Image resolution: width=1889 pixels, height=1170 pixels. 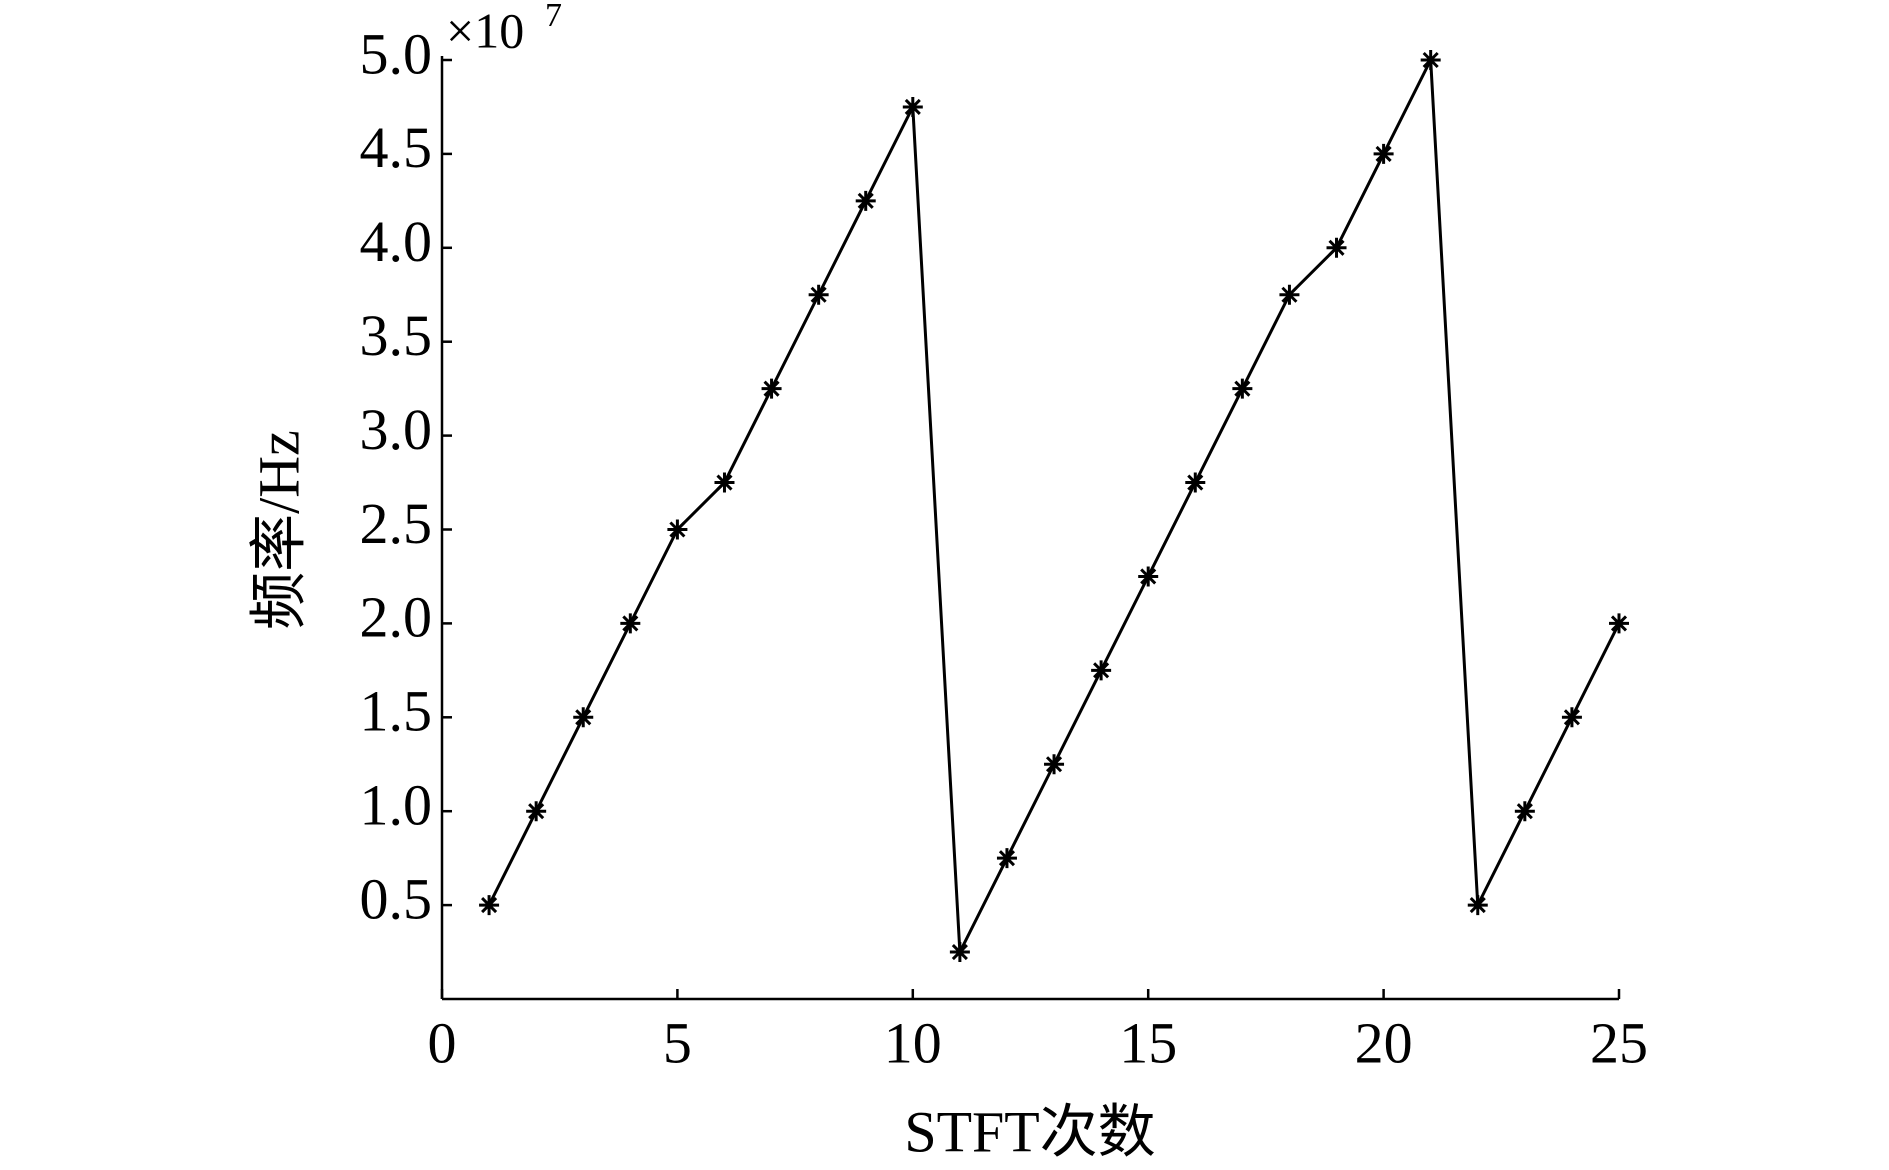 What do you see at coordinates (396, 711) in the screenshot?
I see `y-tick-label: 1.5` at bounding box center [396, 711].